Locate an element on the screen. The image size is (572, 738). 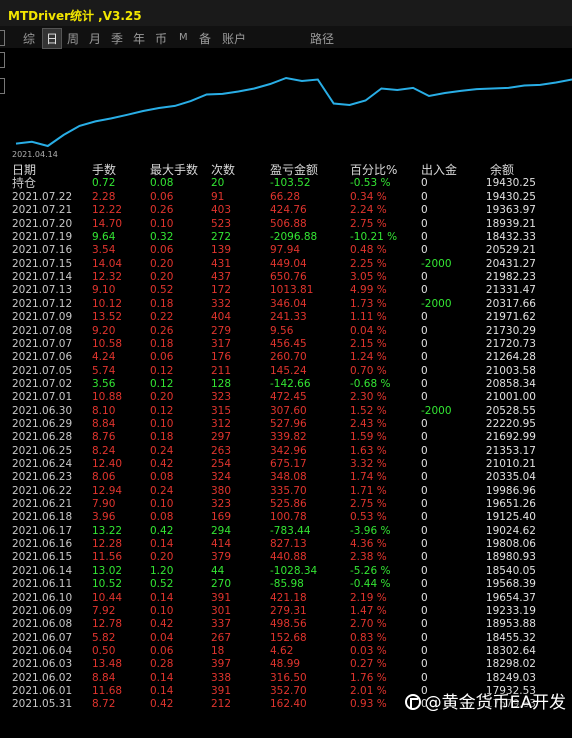
cell-pct: 1.24 % is located at coordinates (368, 357).